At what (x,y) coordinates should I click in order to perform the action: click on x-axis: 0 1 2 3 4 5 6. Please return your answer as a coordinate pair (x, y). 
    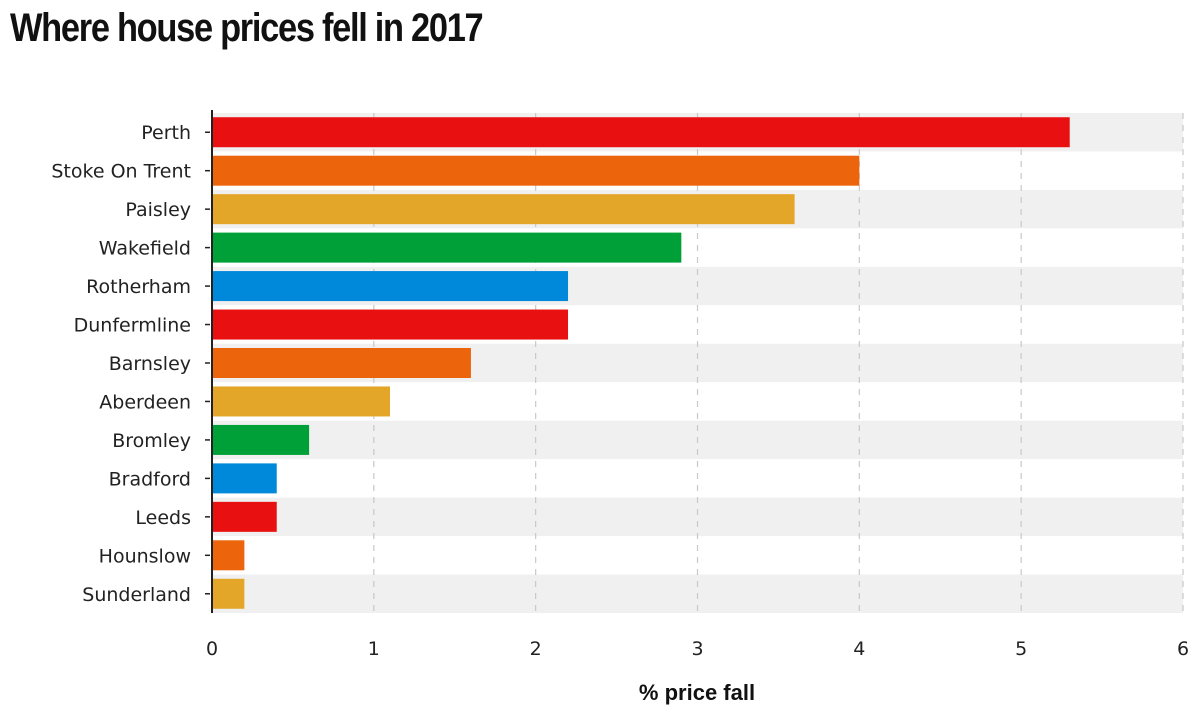
    Looking at the image, I should click on (697, 649).